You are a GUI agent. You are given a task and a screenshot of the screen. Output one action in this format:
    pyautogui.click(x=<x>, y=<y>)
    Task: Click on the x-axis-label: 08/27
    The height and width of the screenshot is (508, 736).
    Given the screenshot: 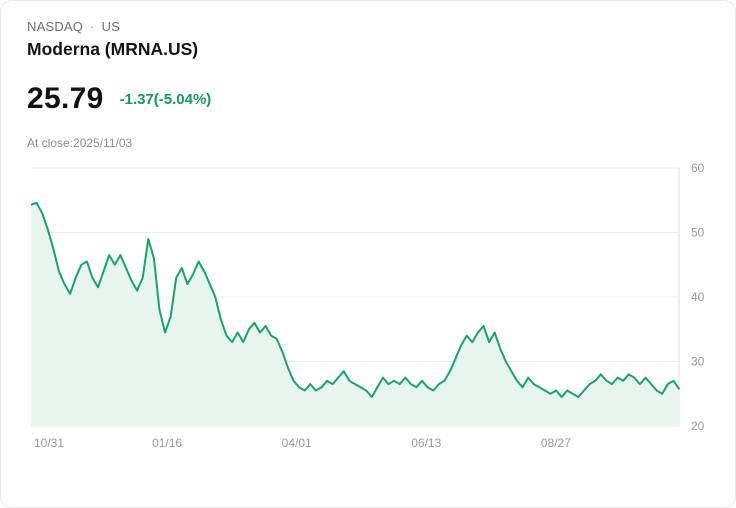 What is the action you would take?
    pyautogui.click(x=556, y=443)
    